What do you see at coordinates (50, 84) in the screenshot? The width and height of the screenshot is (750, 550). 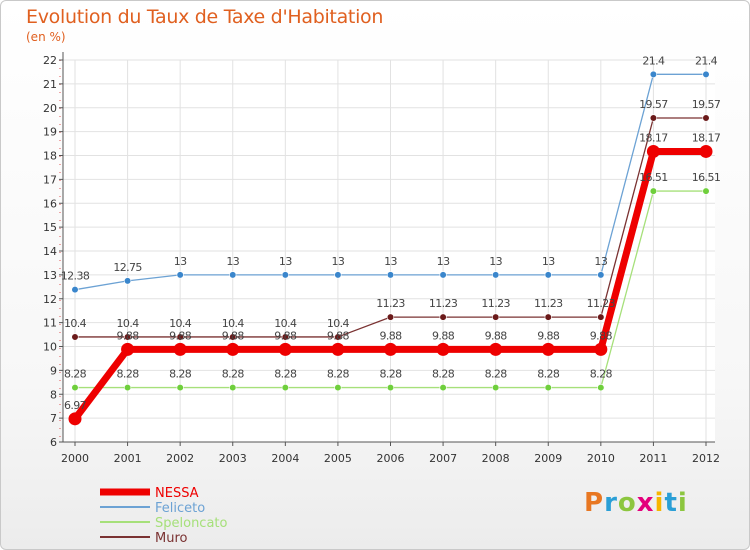 I see `y-tick-label: 21` at bounding box center [50, 84].